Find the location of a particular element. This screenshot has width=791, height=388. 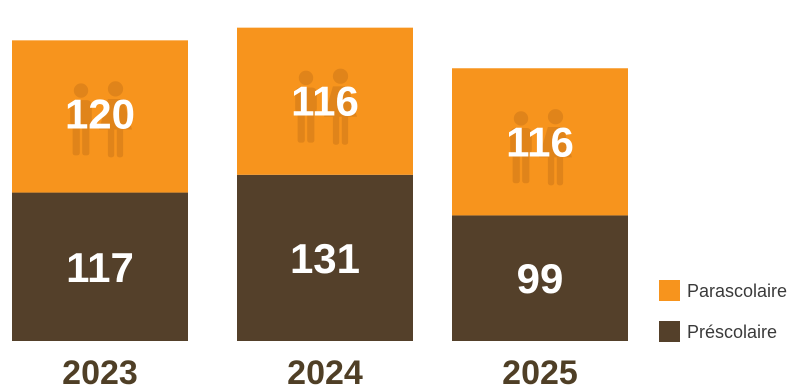

legend-label: Parascolaire is located at coordinates (737, 291).